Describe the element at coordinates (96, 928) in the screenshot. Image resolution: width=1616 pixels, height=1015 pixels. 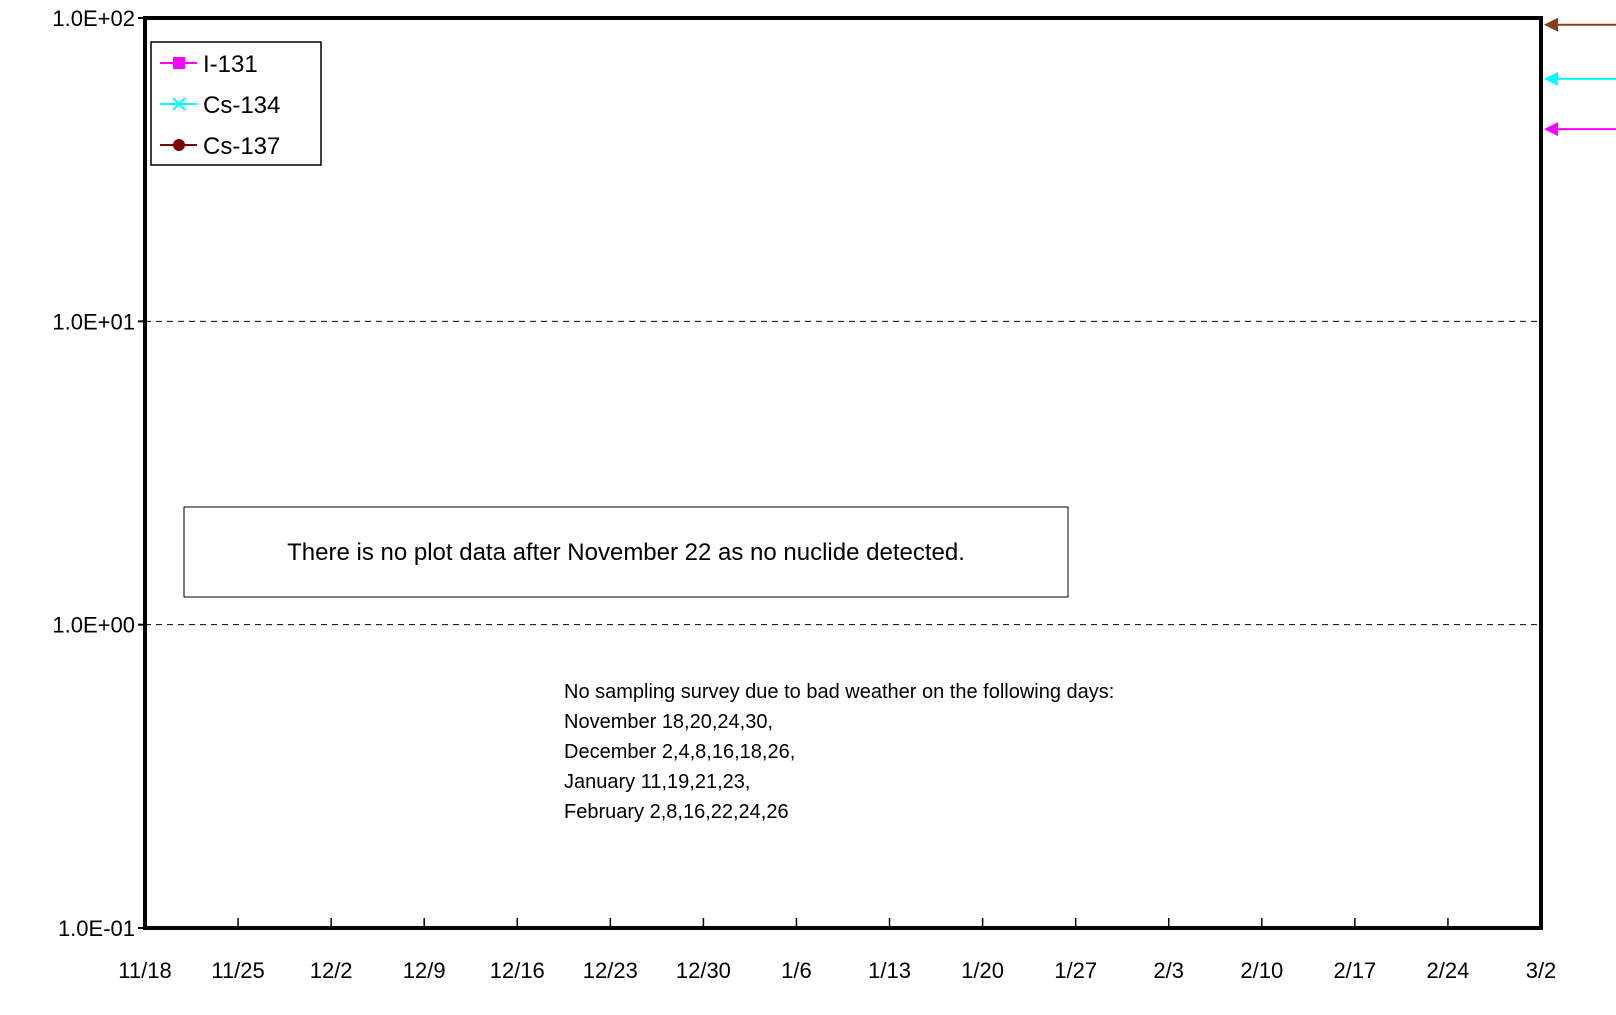
I see `y-tick-label: 1.0E-01` at that location.